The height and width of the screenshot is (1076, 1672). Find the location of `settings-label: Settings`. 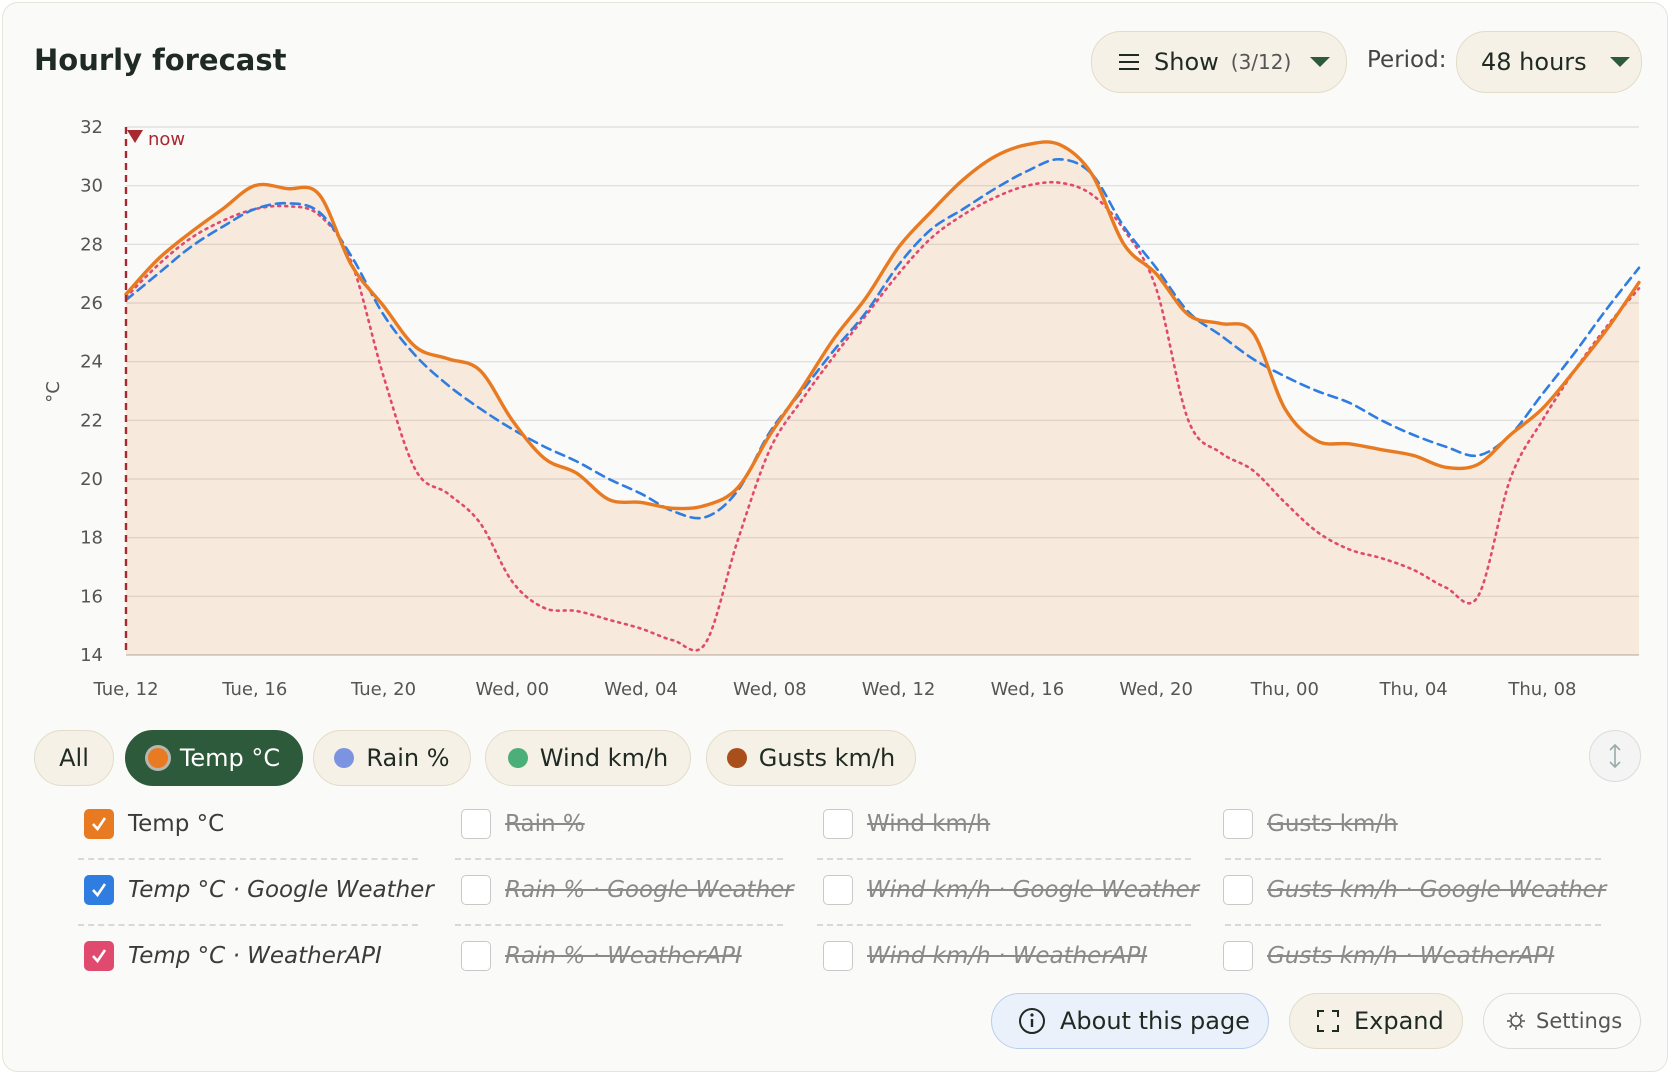

settings-label: Settings is located at coordinates (1579, 1021).